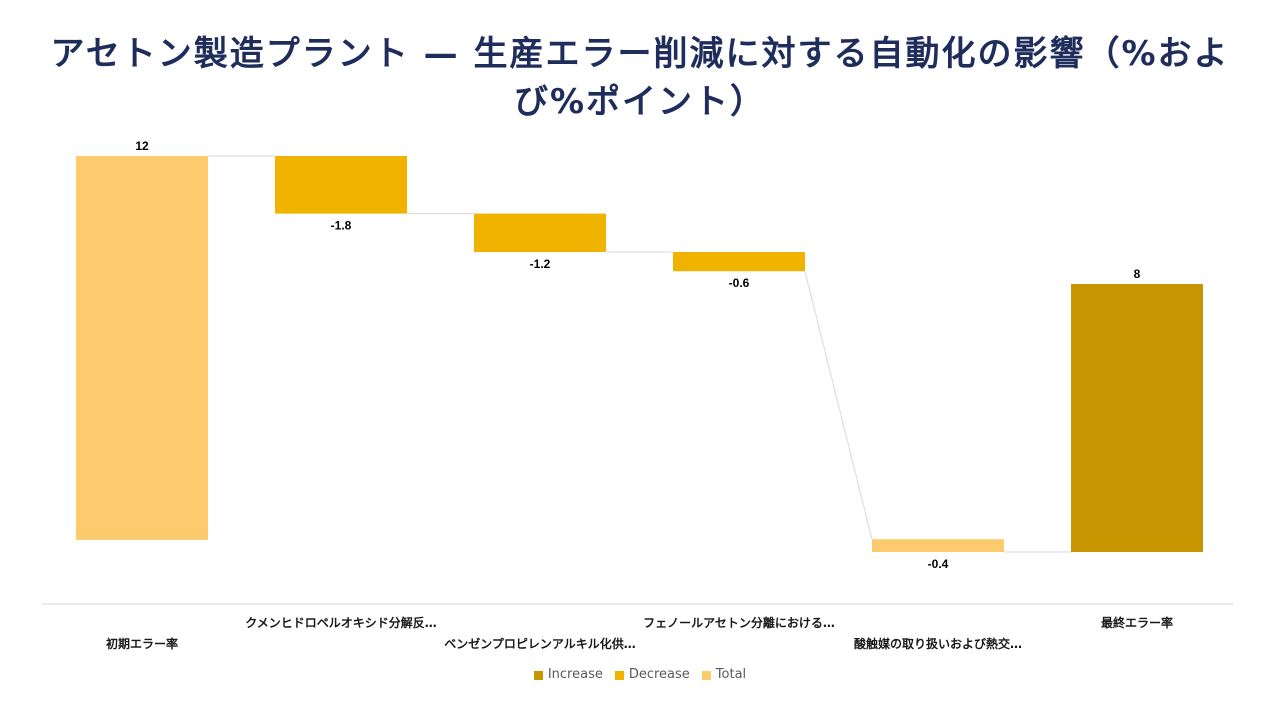 Image resolution: width=1280 pixels, height=720 pixels. Describe the element at coordinates (142, 146) in the screenshot. I see `data-label-1: 12` at that location.